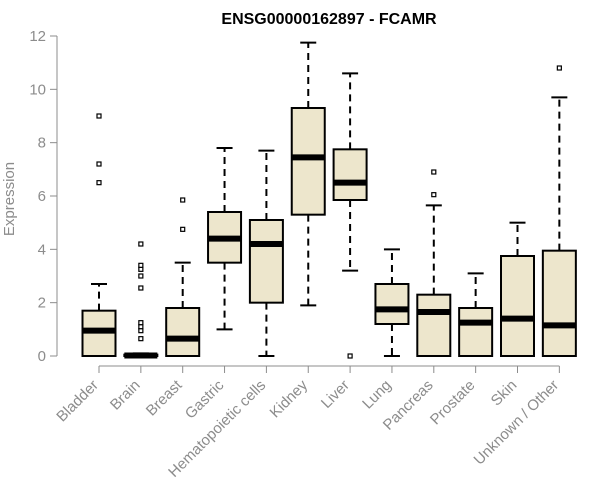 The height and width of the screenshot is (500, 600). I want to click on y-tick-label: 4, so click(42, 249).